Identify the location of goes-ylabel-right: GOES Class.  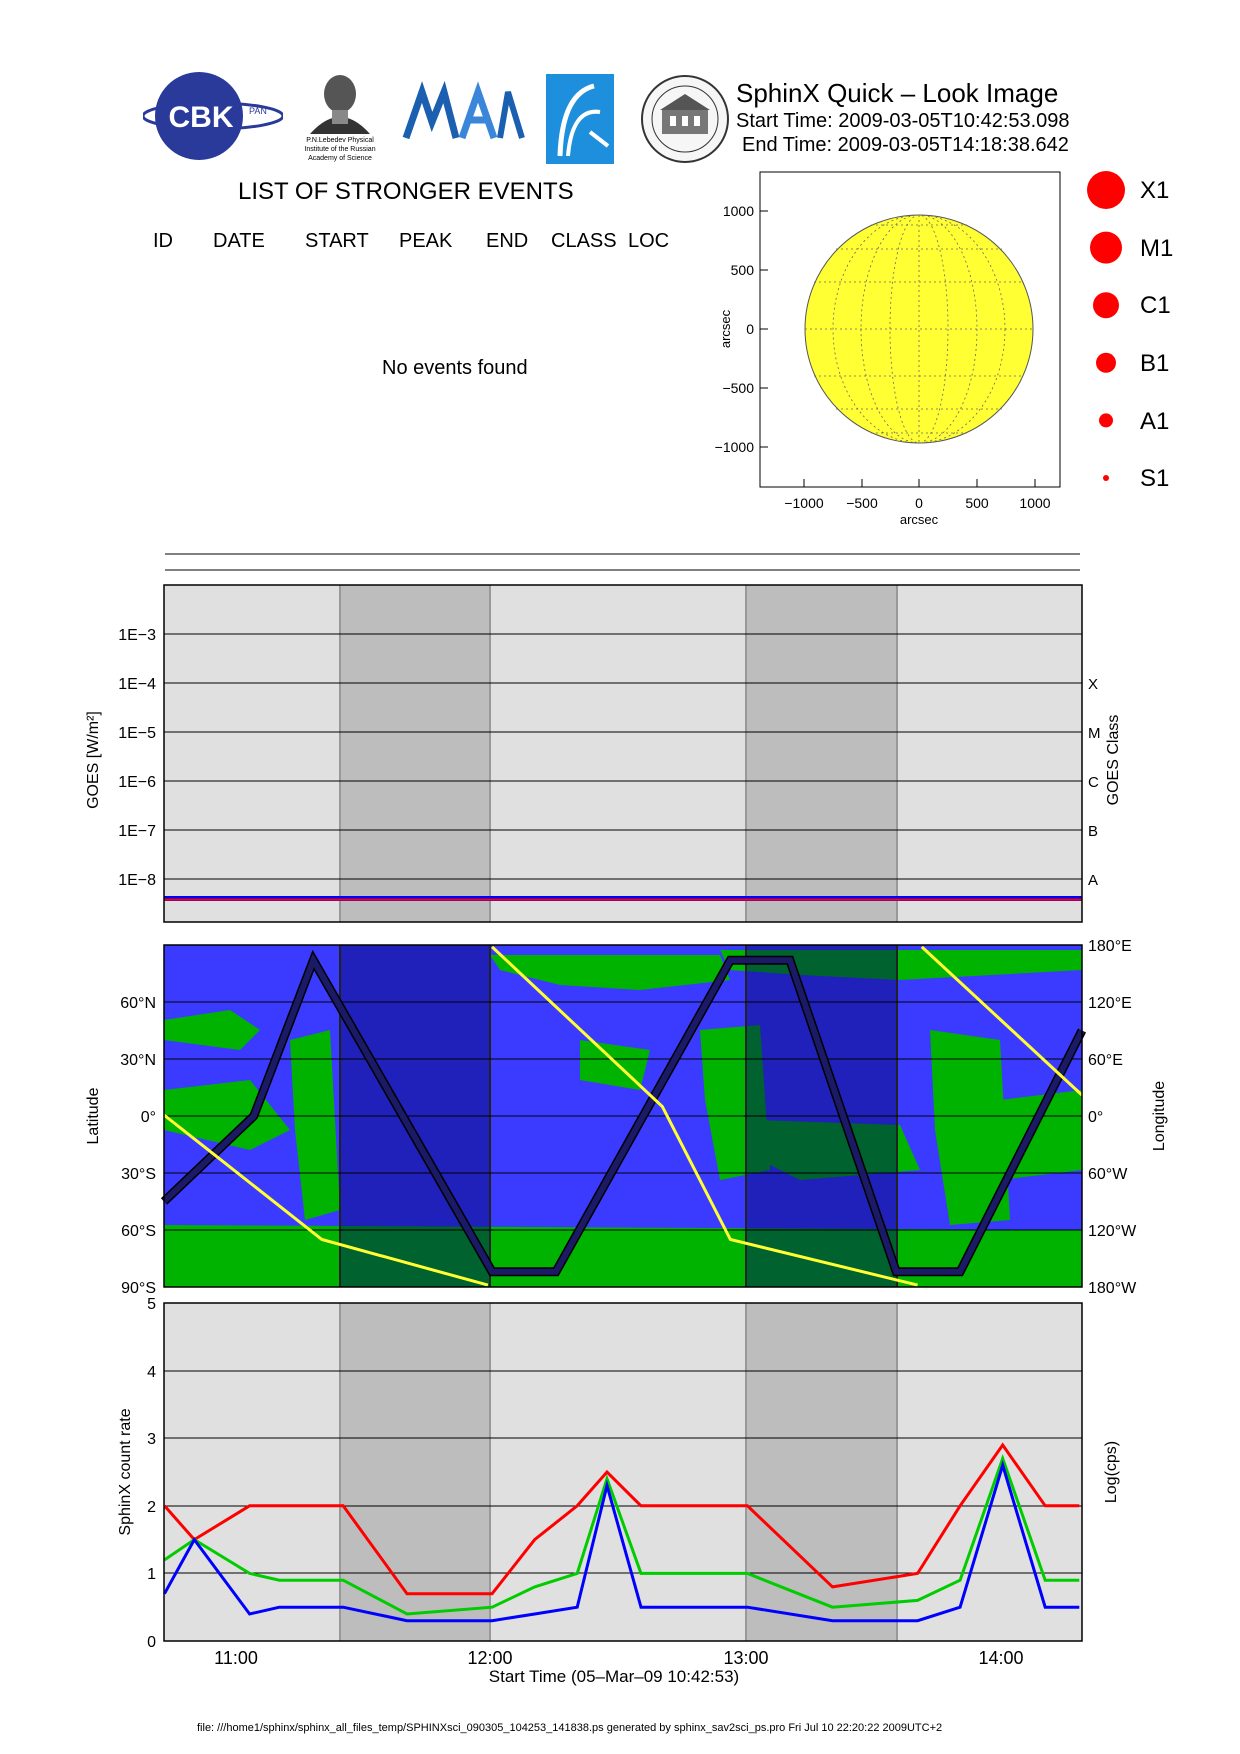
(1113, 760).